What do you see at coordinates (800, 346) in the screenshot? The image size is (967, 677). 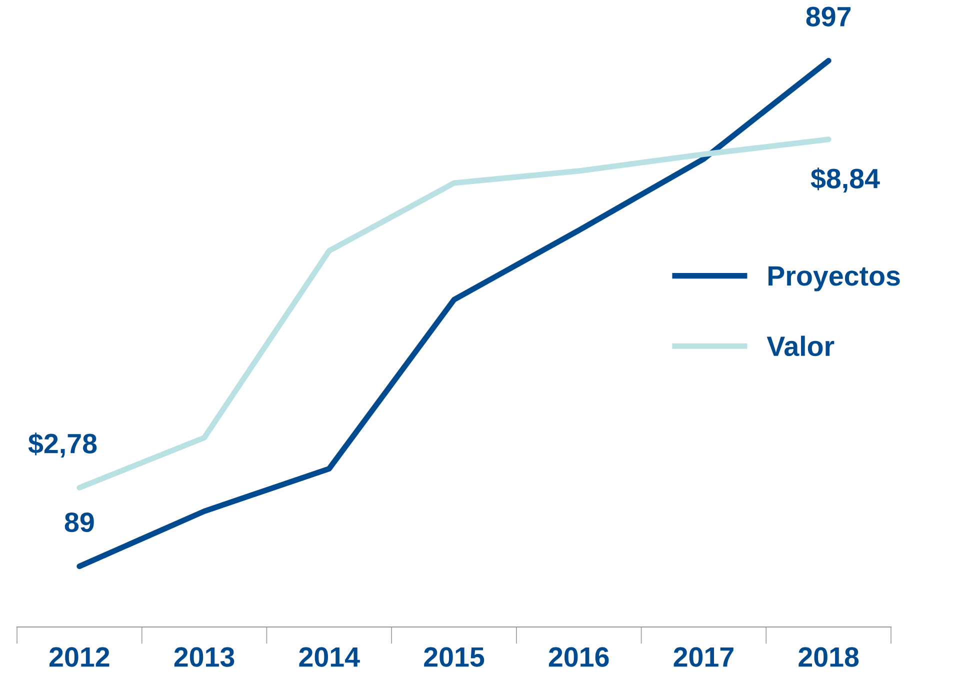 I see `legend-label: Valor` at bounding box center [800, 346].